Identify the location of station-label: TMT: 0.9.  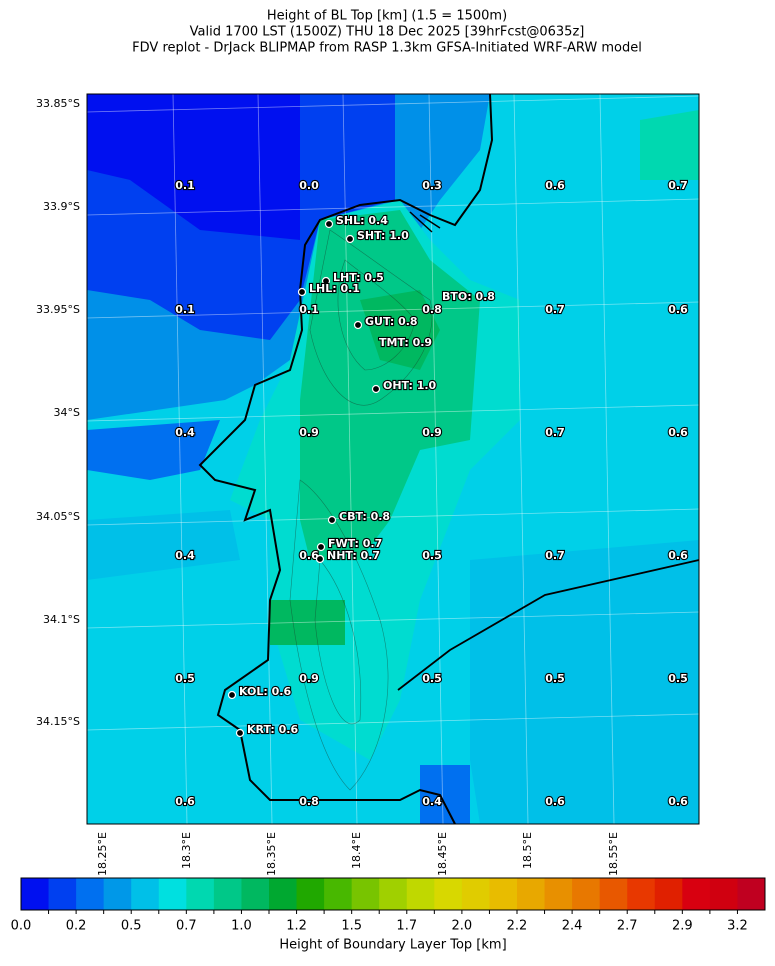
(405, 342).